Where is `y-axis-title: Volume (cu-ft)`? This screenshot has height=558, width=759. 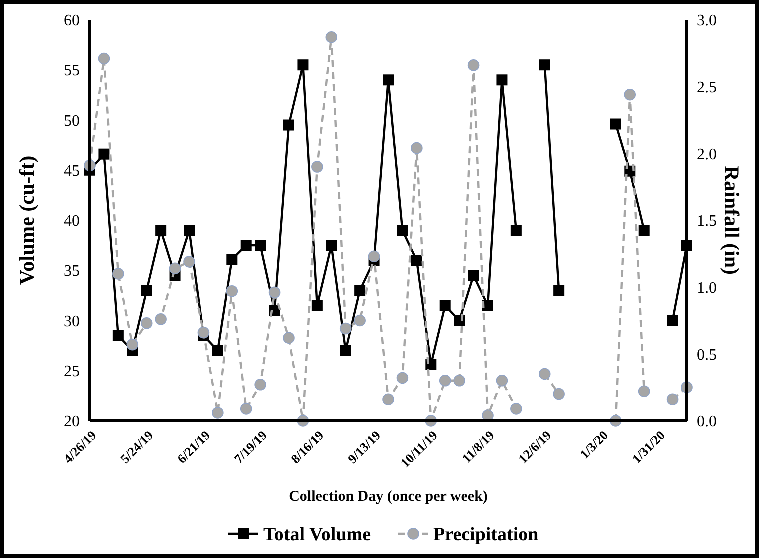
y-axis-title: Volume (cu-ft) is located at coordinates (27, 221).